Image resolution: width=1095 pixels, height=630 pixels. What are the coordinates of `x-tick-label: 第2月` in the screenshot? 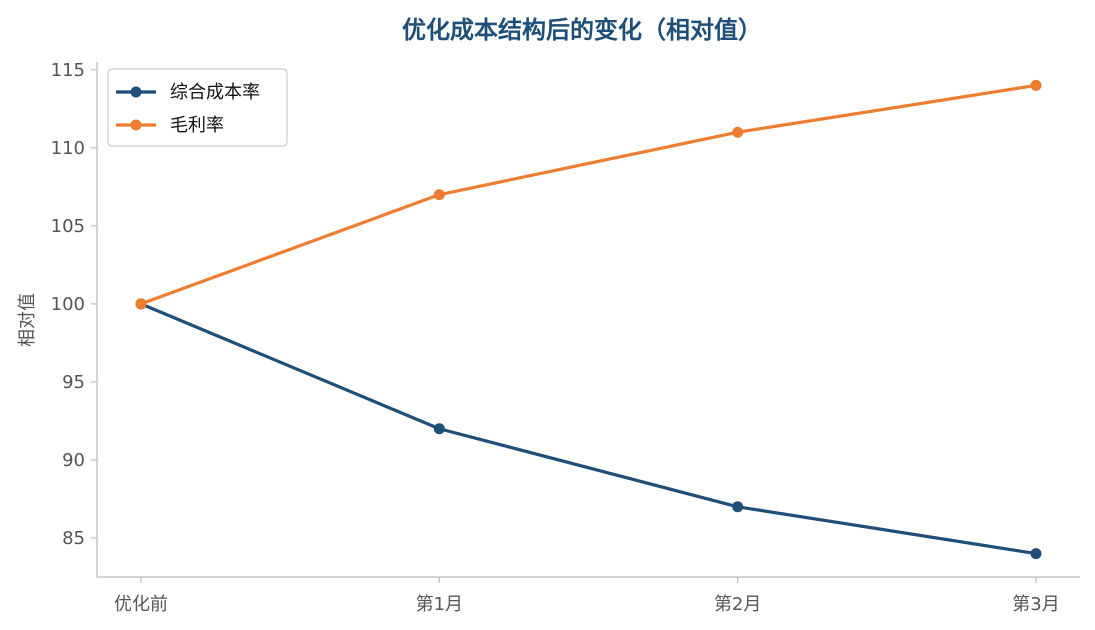 It's located at (737, 604).